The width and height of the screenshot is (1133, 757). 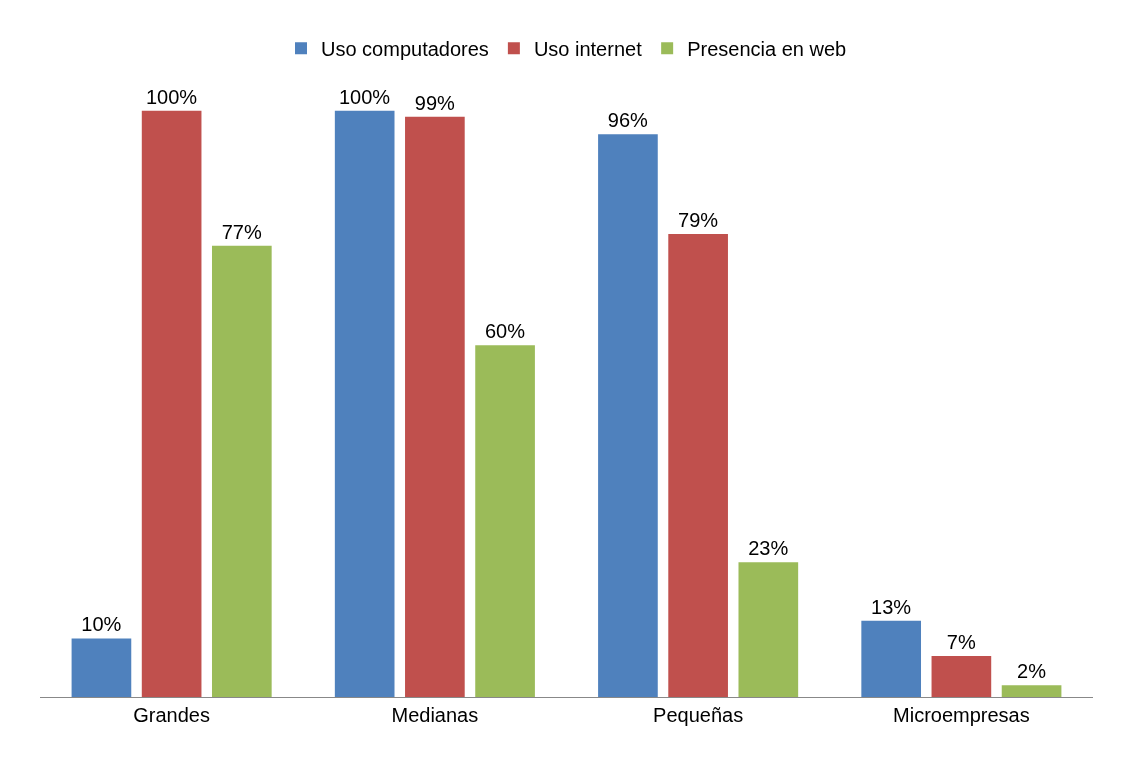 What do you see at coordinates (171, 715) in the screenshot?
I see `x-tick-label: Grandes` at bounding box center [171, 715].